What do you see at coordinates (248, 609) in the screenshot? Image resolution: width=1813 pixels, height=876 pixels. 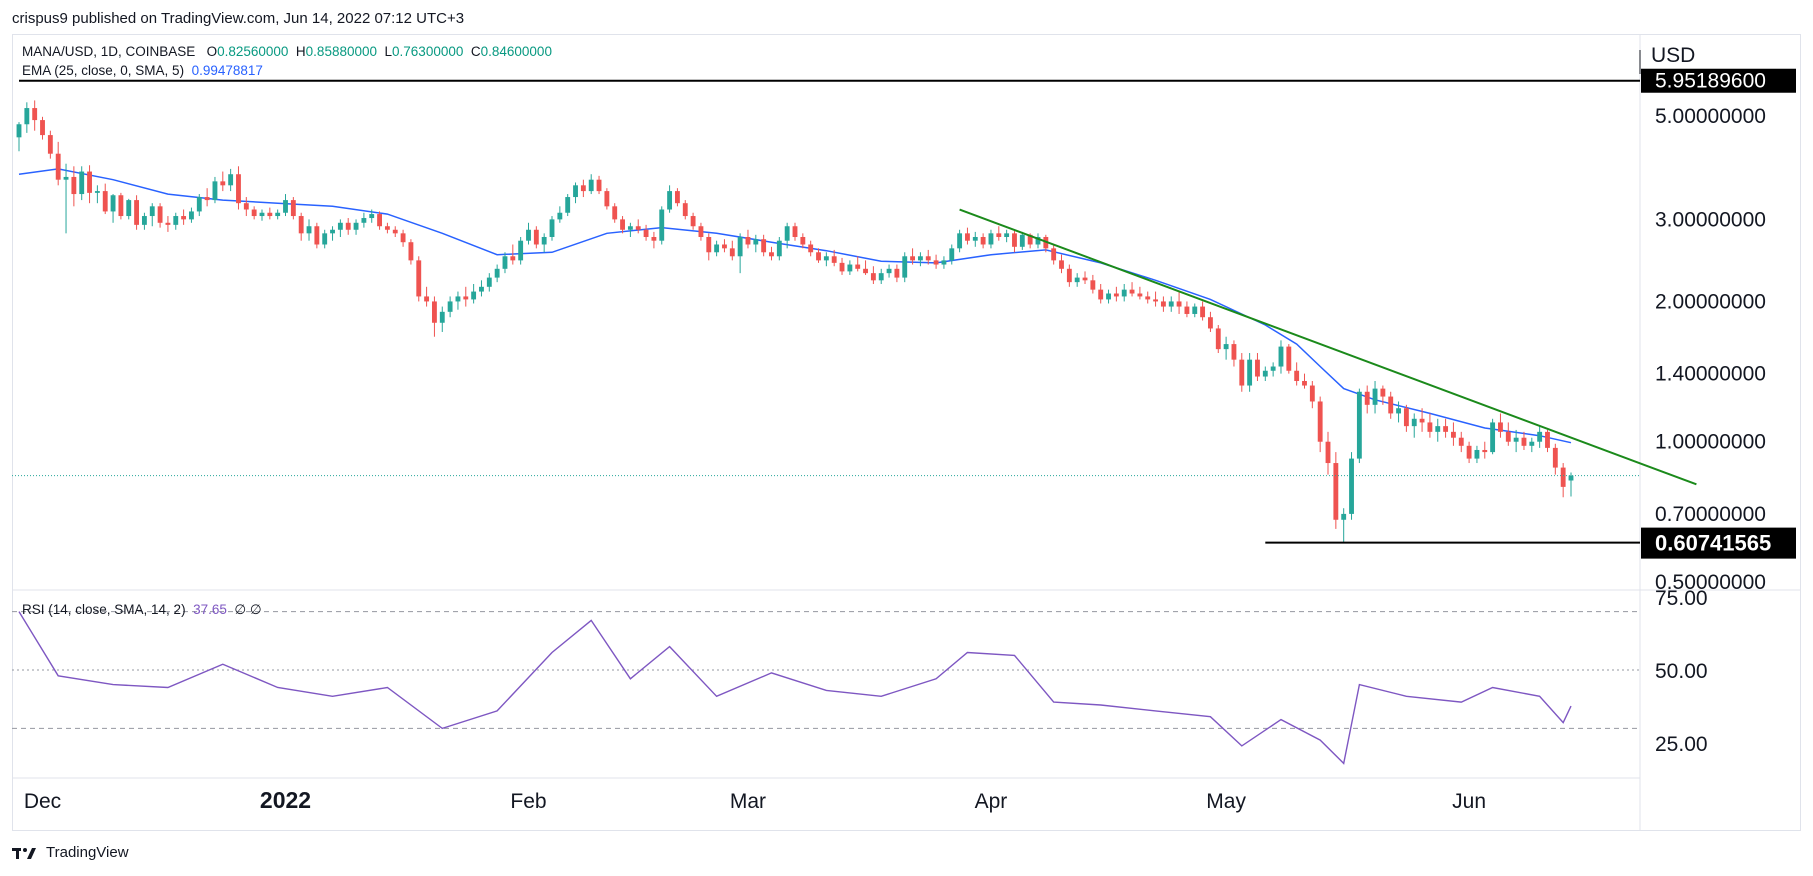 I see `rsi-legend-extra: ∅ ∅` at bounding box center [248, 609].